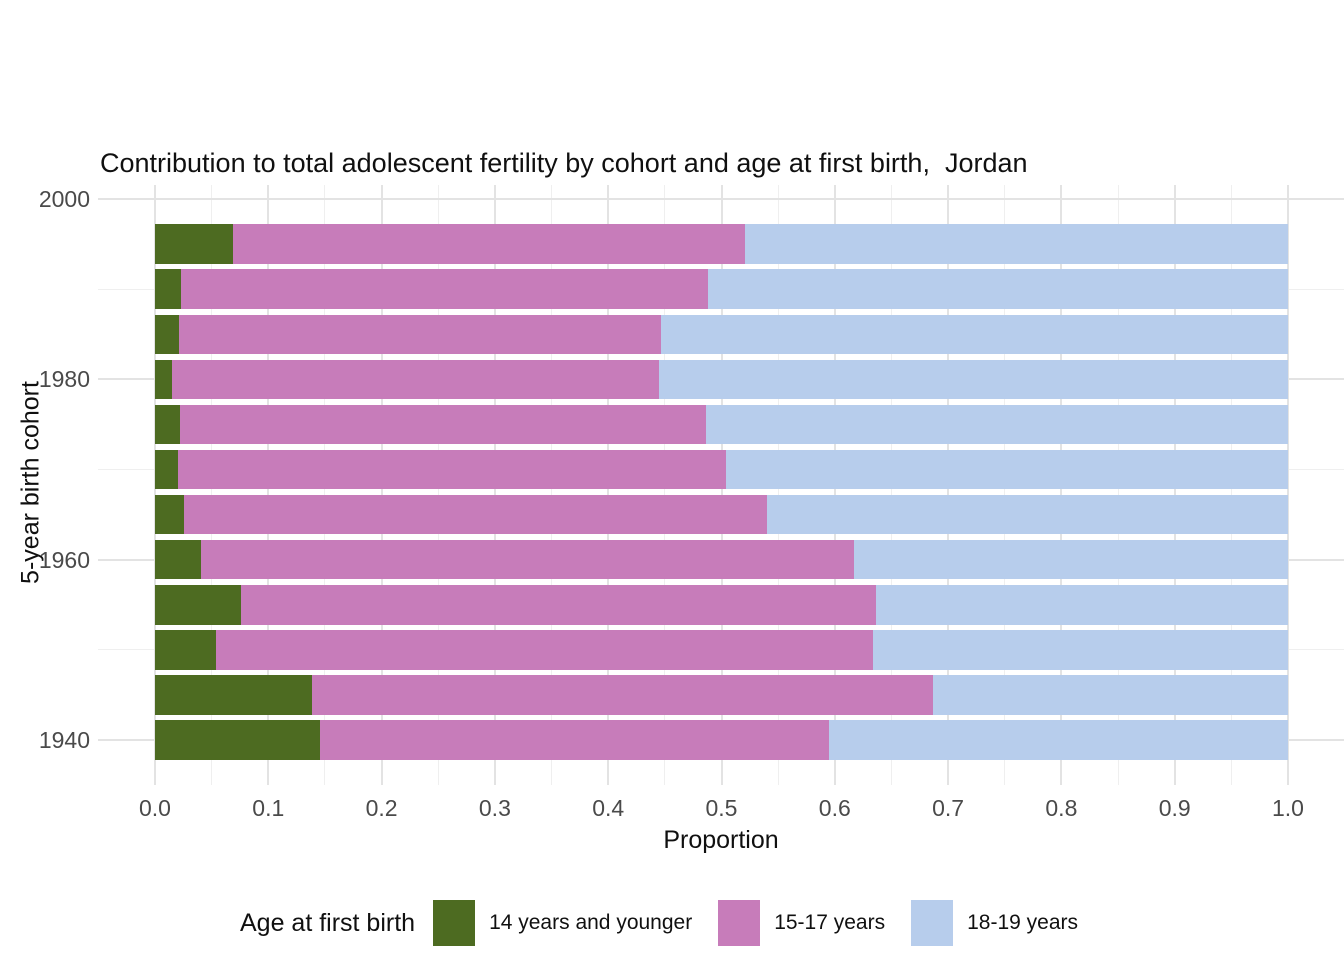 The height and width of the screenshot is (960, 1344). I want to click on bar-segment-1970-15-17-years, so click(452, 469).